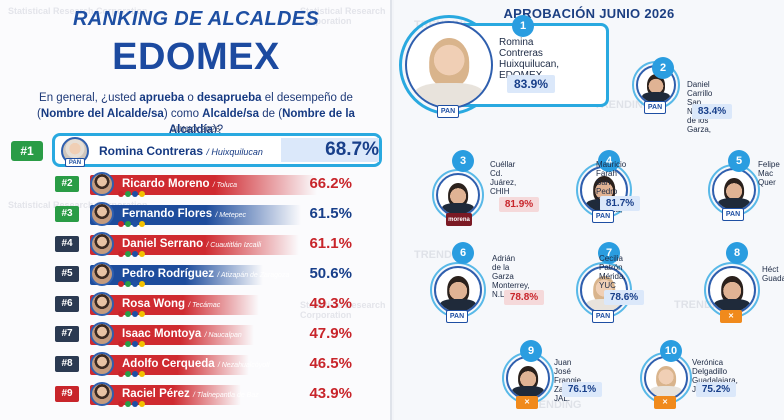 Image resolution: width=784 pixels, height=420 pixels. I want to click on approval-percent: 61.1%, so click(330, 243).